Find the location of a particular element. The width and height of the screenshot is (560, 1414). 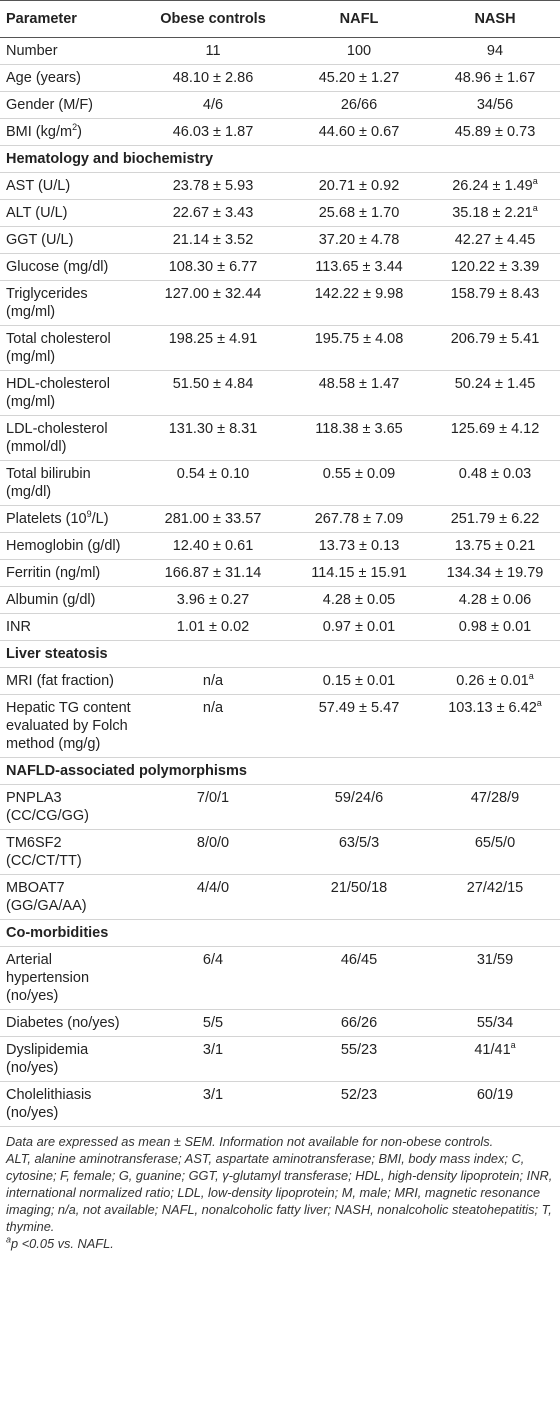

section-heading: Co-morbidities is located at coordinates (280, 933).